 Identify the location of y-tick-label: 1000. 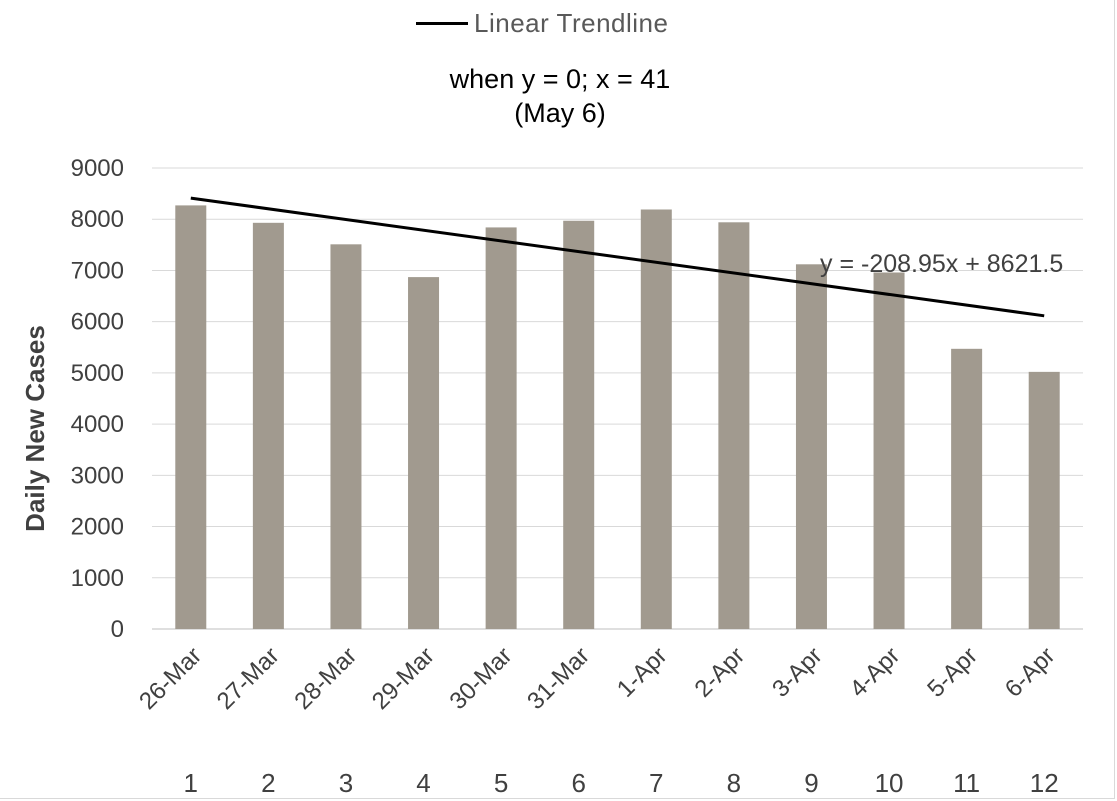
(97, 578).